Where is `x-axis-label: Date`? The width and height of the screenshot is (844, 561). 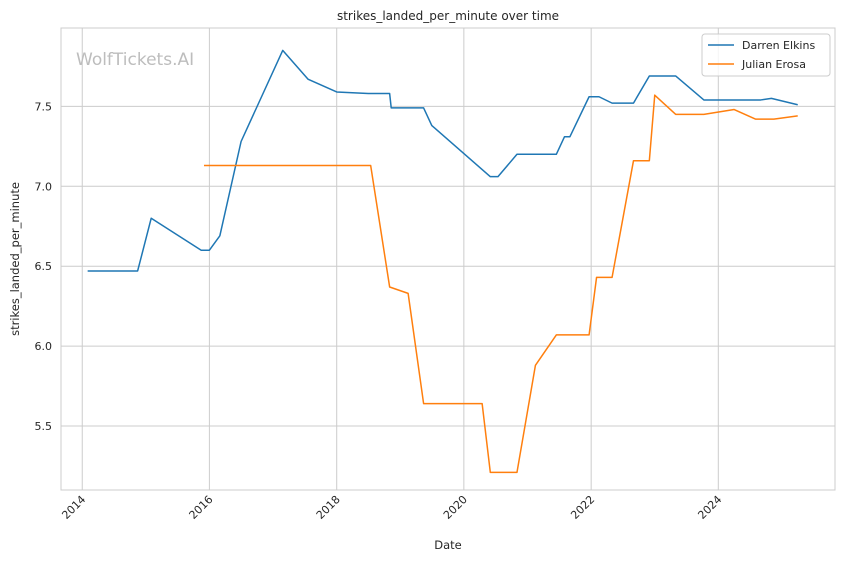
x-axis-label: Date is located at coordinates (448, 545).